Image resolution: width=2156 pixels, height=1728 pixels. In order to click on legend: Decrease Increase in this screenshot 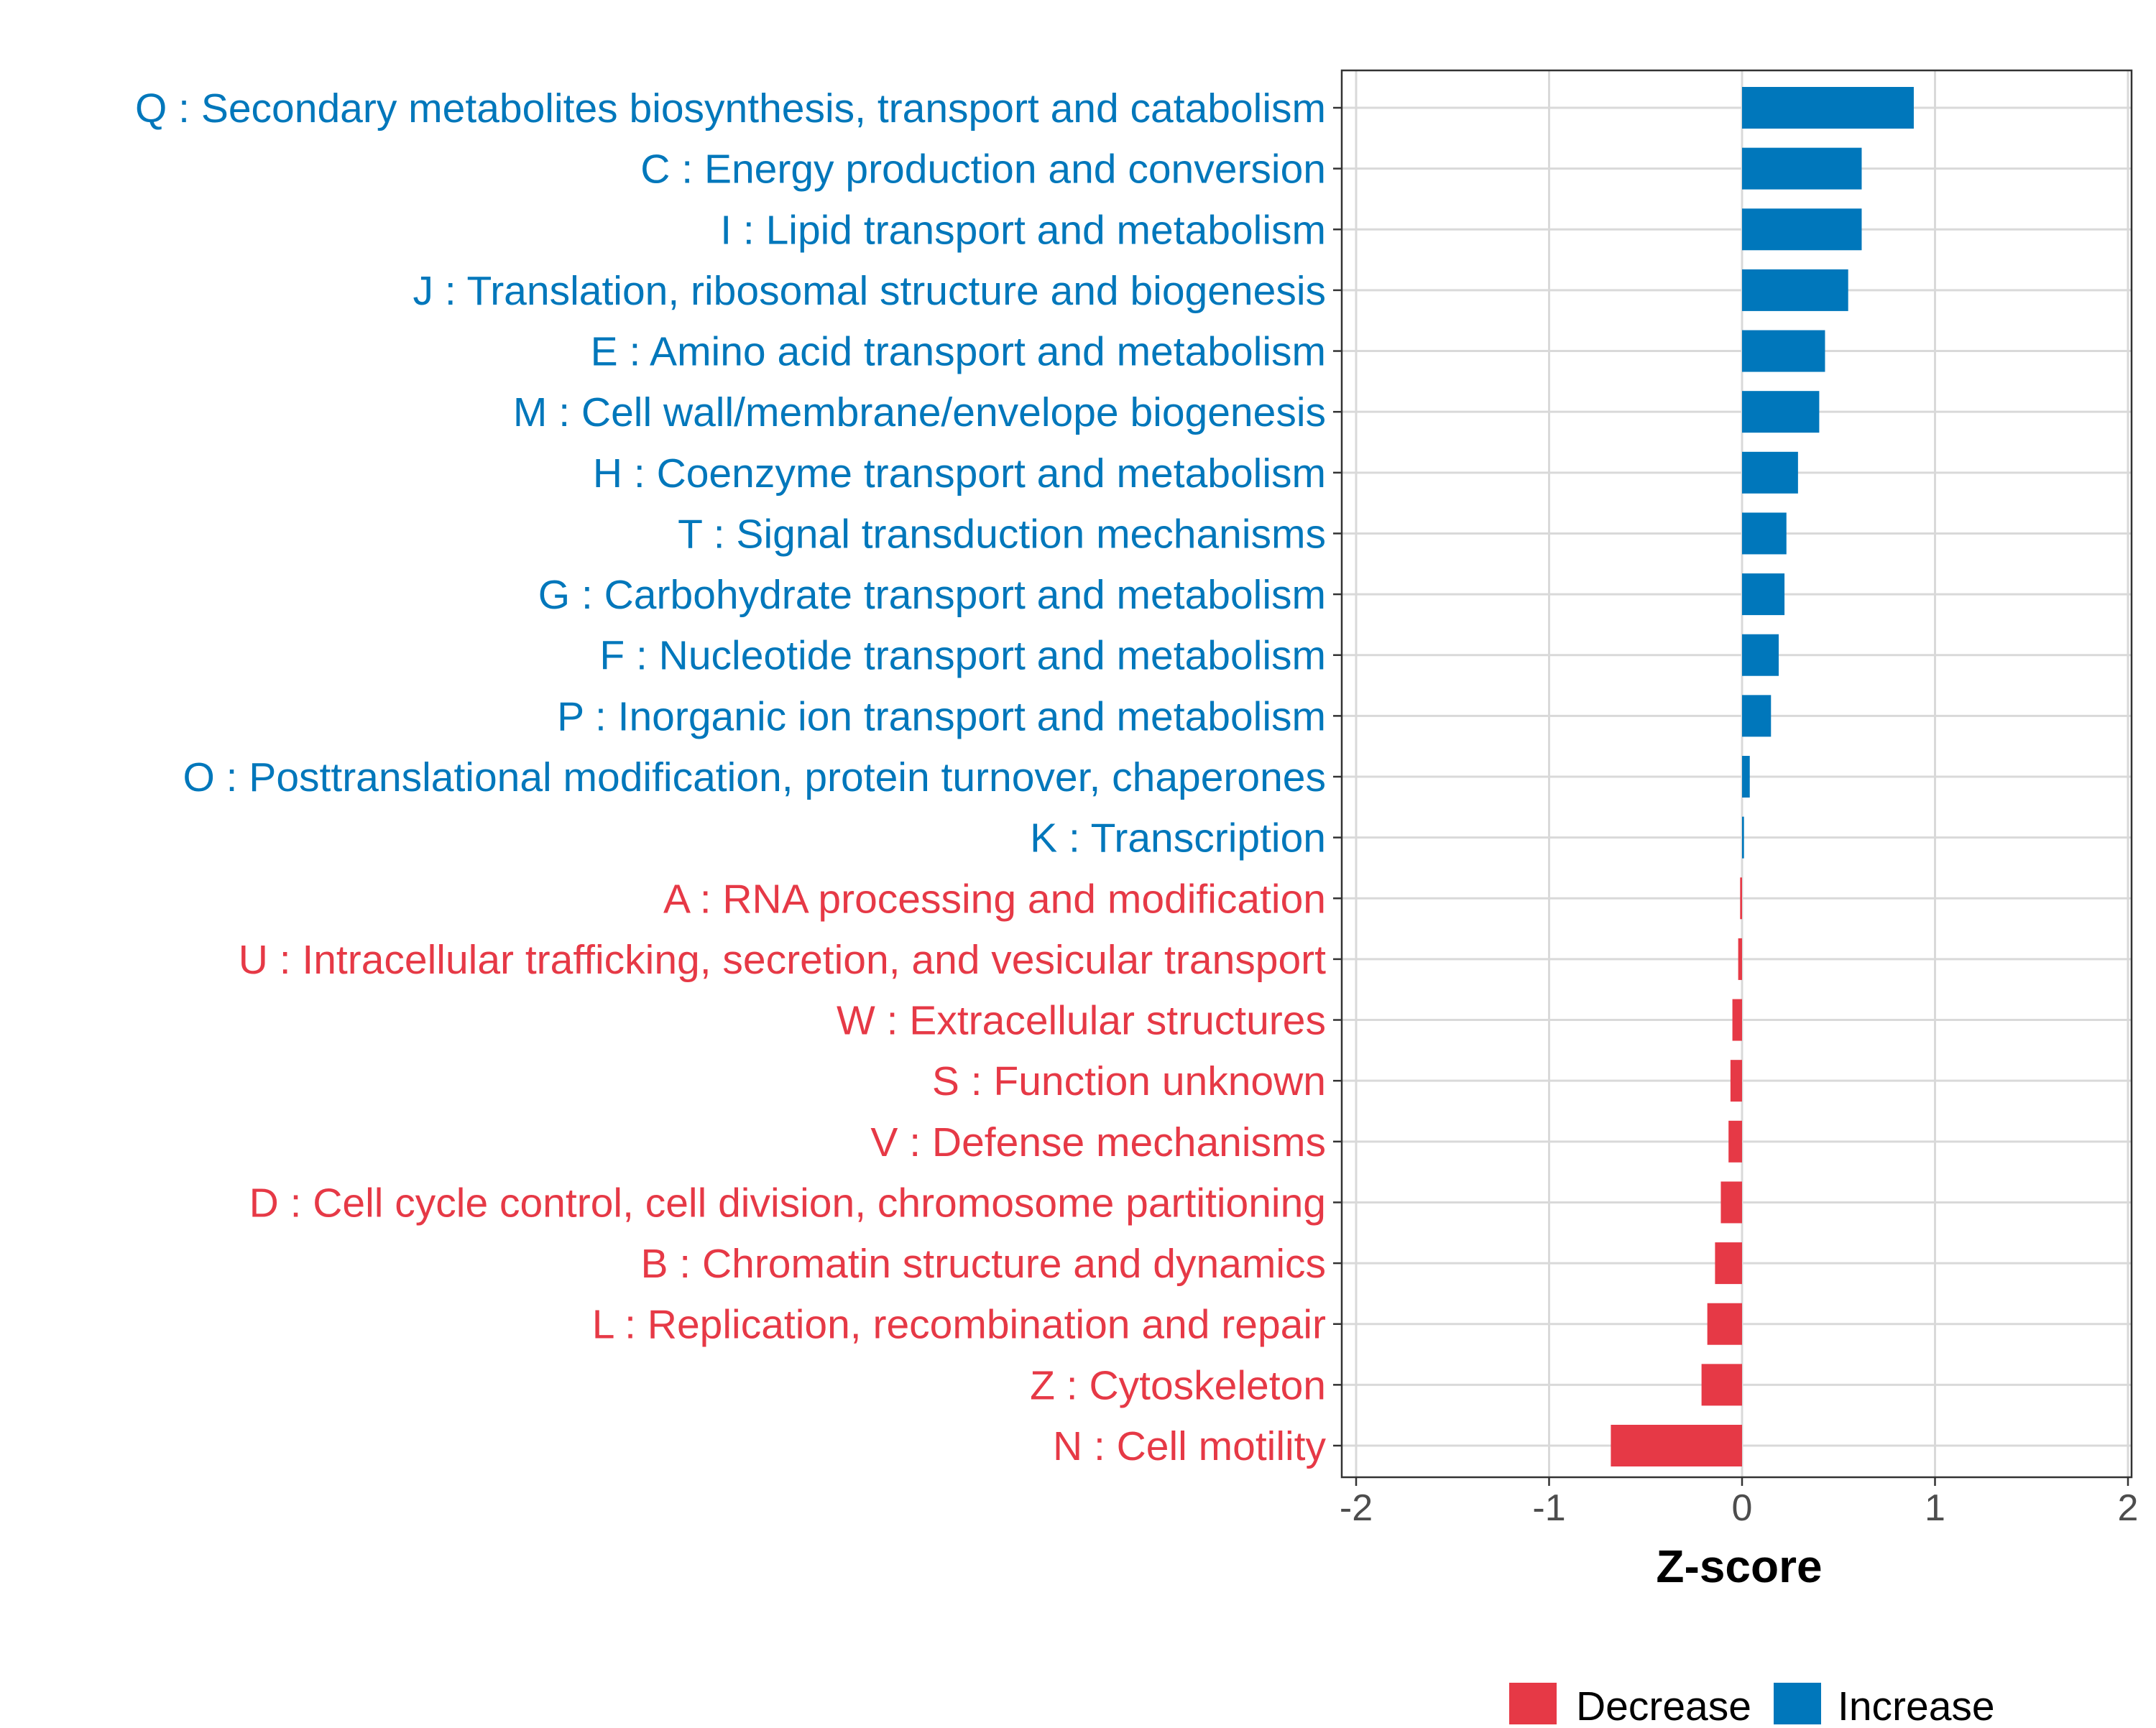, I will do `click(1752, 1706)`.